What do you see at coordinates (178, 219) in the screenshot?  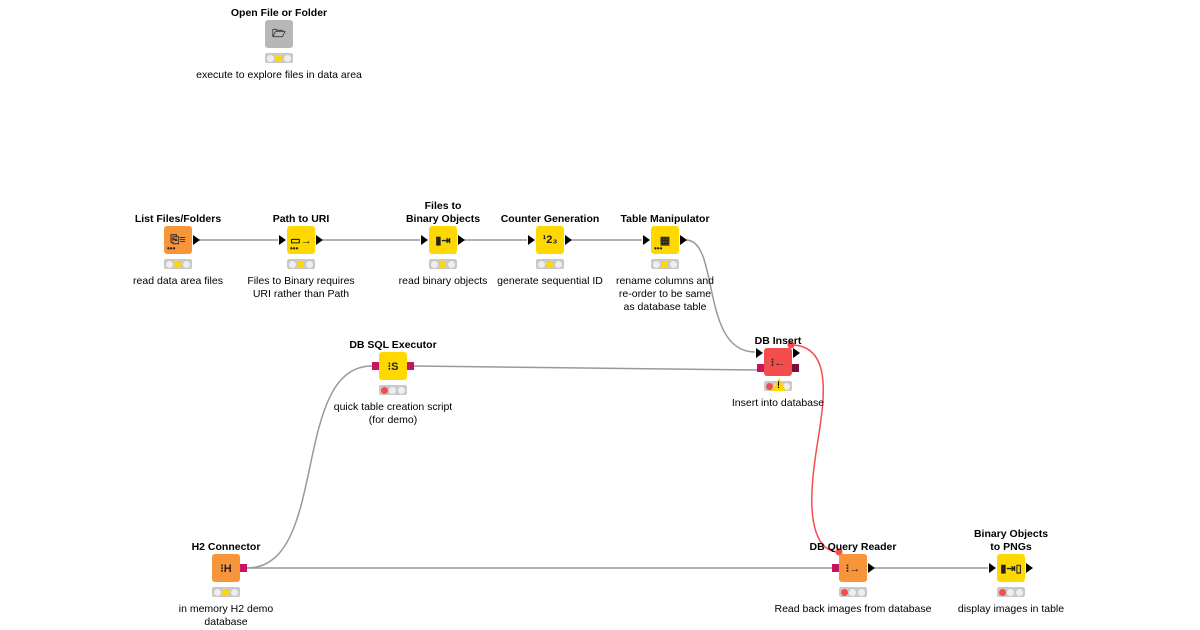 I see `node-title: List Files/Folders` at bounding box center [178, 219].